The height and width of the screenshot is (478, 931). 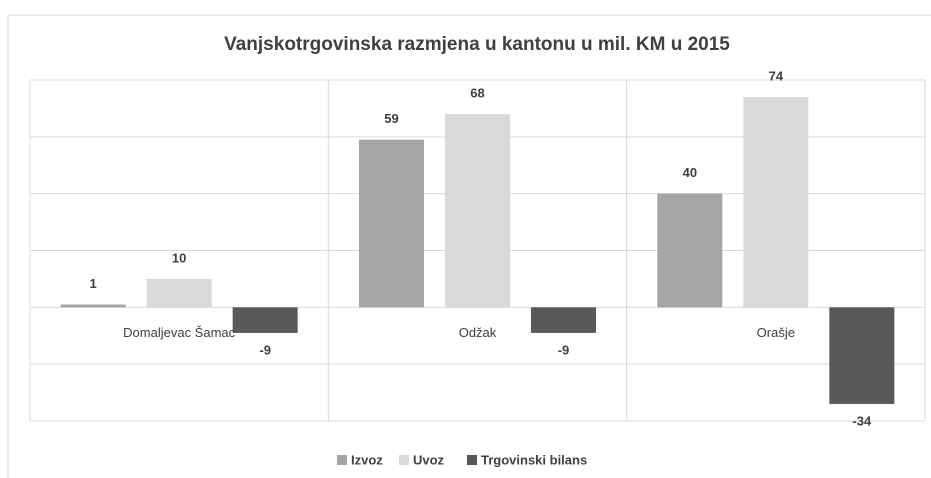 What do you see at coordinates (391, 118) in the screenshot?
I see `data-label: 59` at bounding box center [391, 118].